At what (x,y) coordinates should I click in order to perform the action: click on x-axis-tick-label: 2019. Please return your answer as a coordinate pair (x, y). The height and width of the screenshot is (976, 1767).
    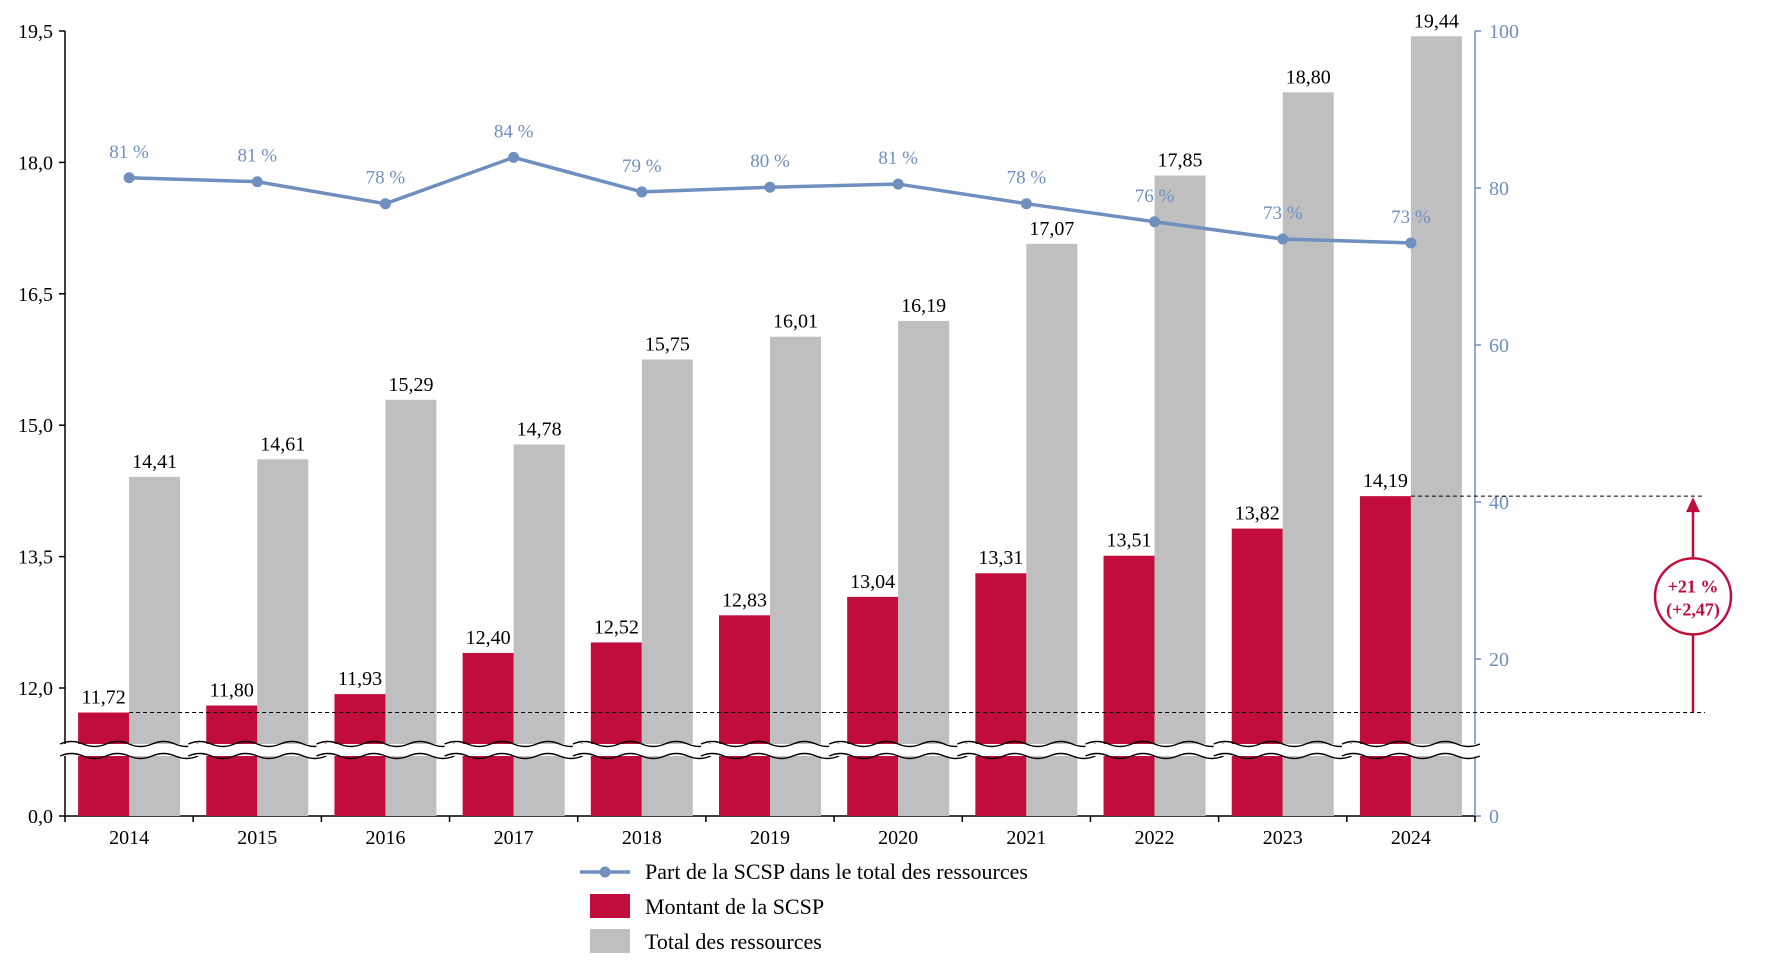
    Looking at the image, I should click on (770, 838).